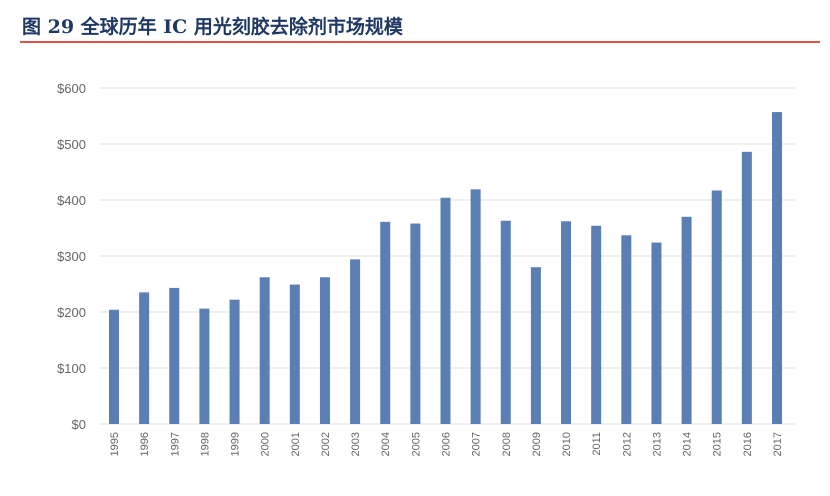 This screenshot has height=496, width=830. Describe the element at coordinates (420, 42) in the screenshot. I see `title-divider` at that location.